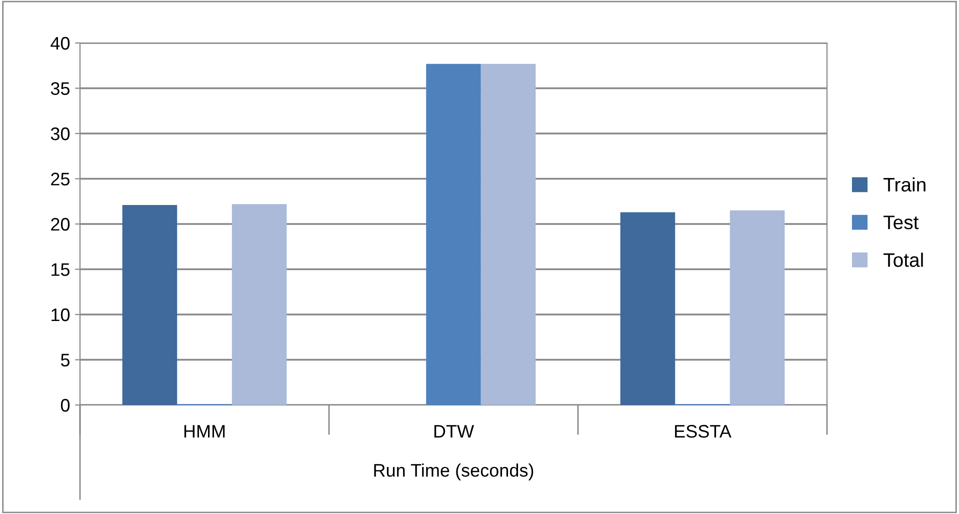  I want to click on y-tick-label: 0, so click(65, 405).